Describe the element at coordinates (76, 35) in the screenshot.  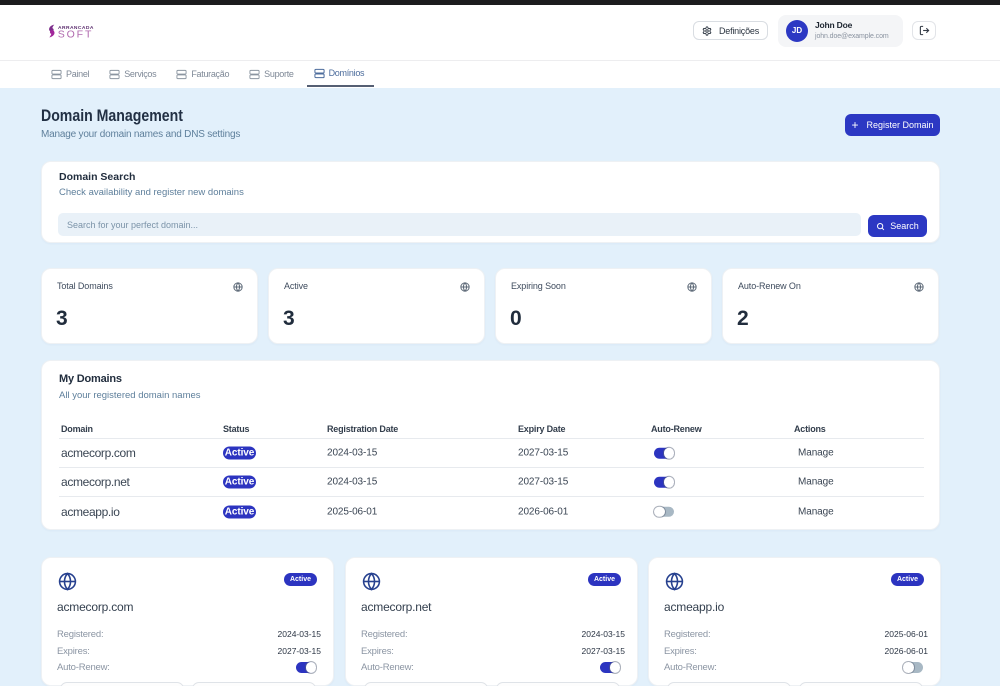
I see `svg-text: SOFT` at that location.